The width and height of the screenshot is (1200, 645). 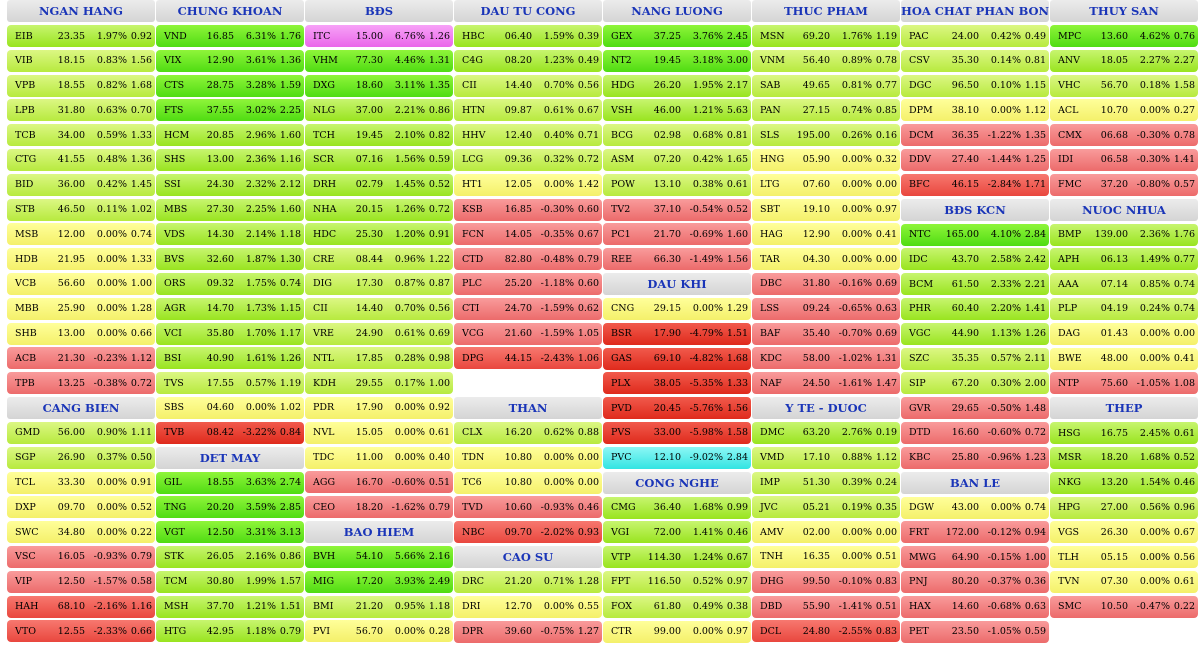 What do you see at coordinates (230, 556) in the screenshot?
I see `stock-row: STK 26.05 2.16% 0.86` at bounding box center [230, 556].